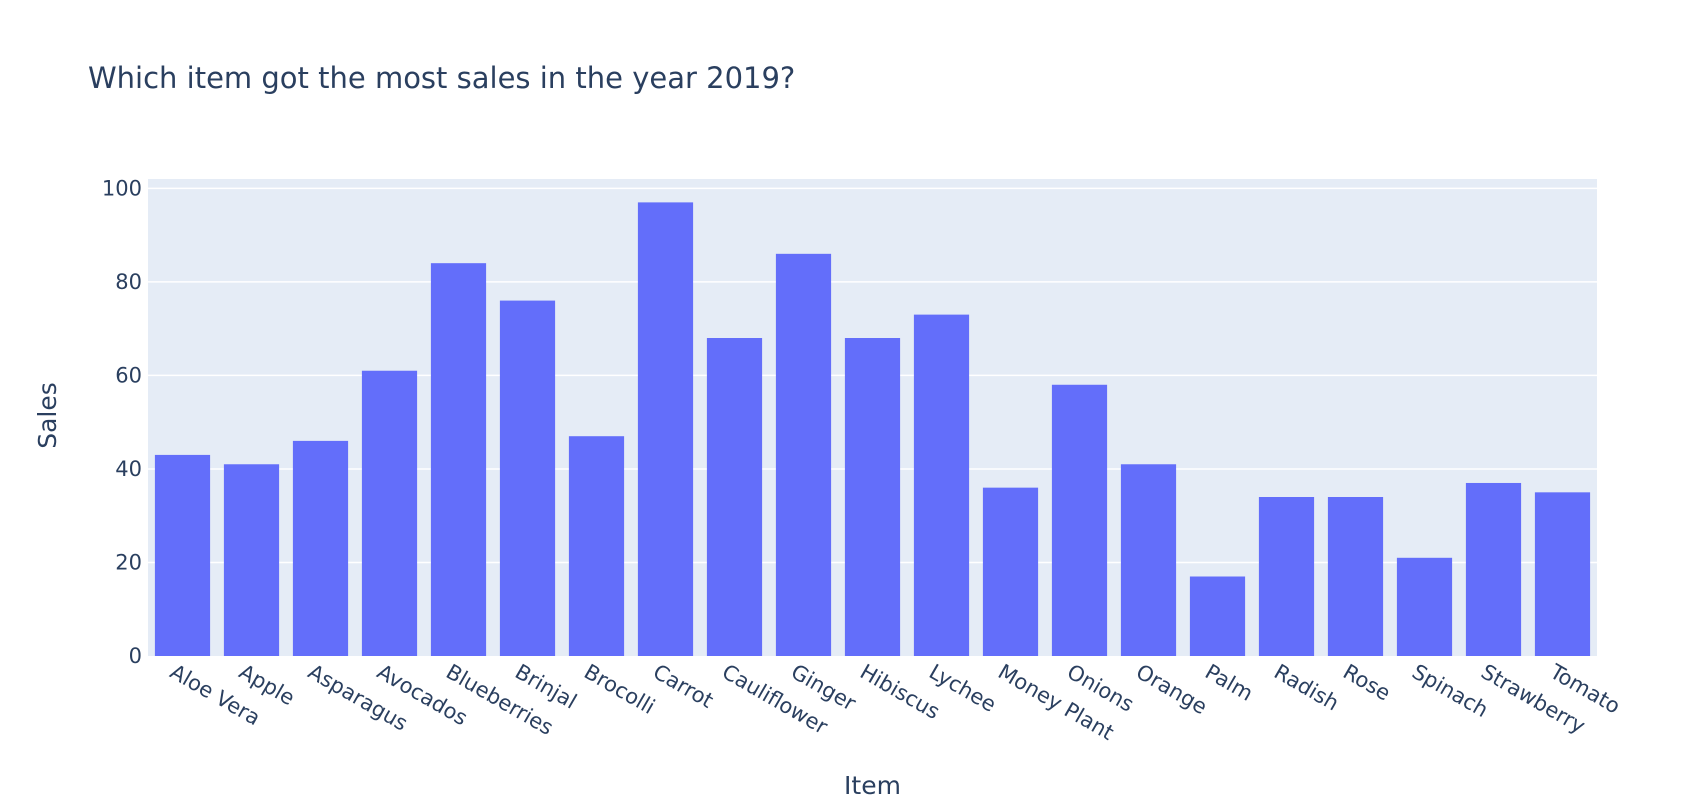 Image resolution: width=1707 pixels, height=806 pixels. What do you see at coordinates (683, 686) in the screenshot?
I see `x-tick-label: Carrot` at bounding box center [683, 686].